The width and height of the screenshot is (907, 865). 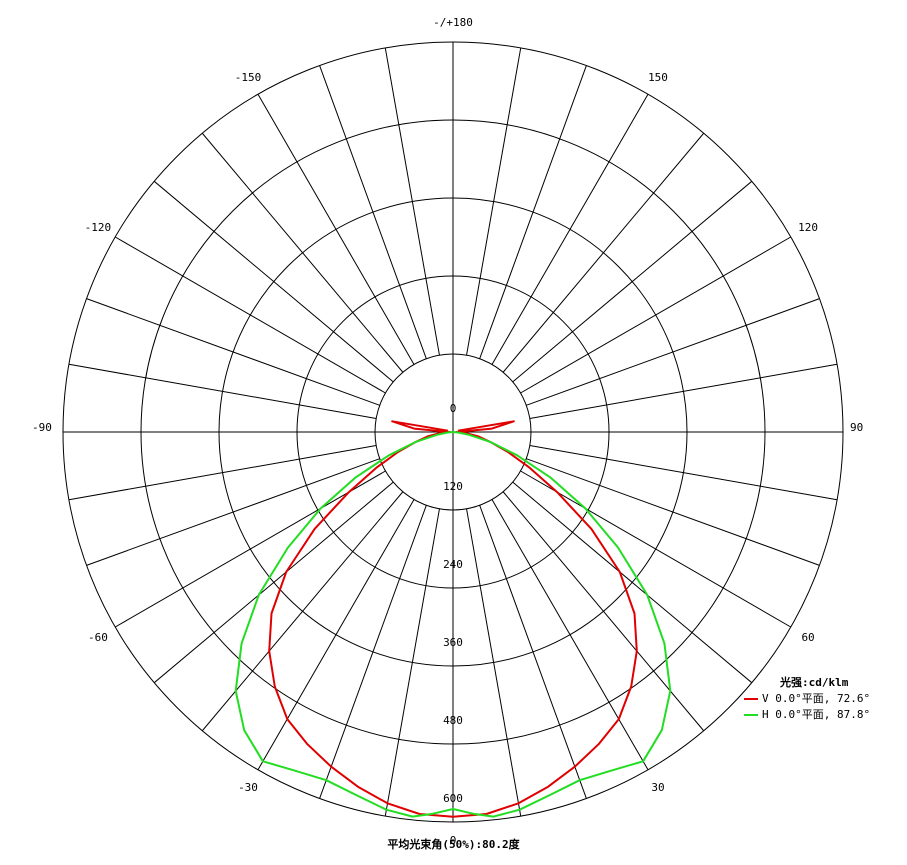 I want to click on legend-swatch-h, so click(x=751, y=715).